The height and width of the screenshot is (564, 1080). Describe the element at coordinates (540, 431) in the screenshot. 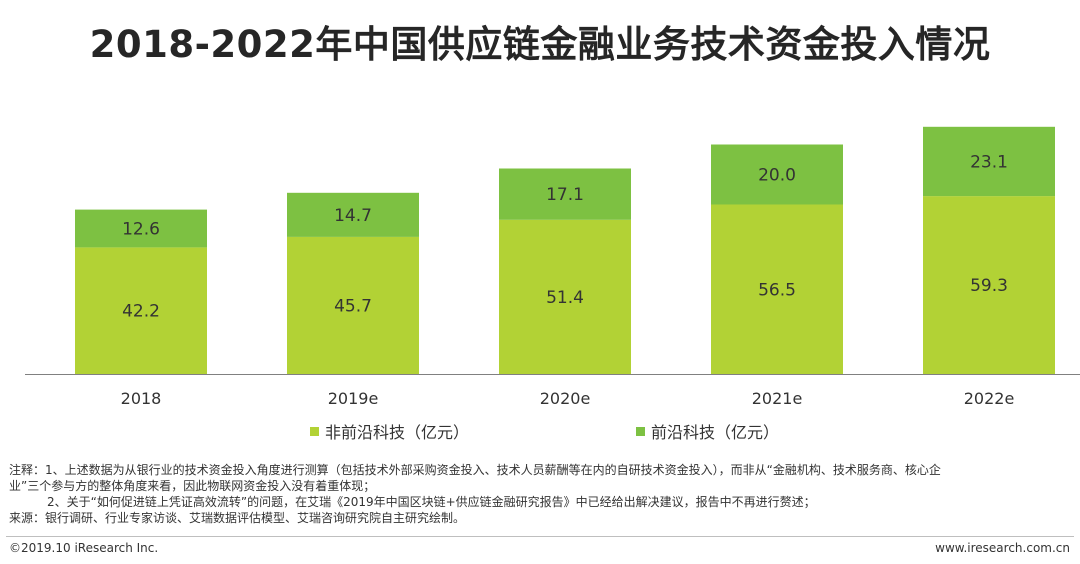

I see `chart-legend: 非前沿科技（亿元） 前沿科技（亿元）` at that location.